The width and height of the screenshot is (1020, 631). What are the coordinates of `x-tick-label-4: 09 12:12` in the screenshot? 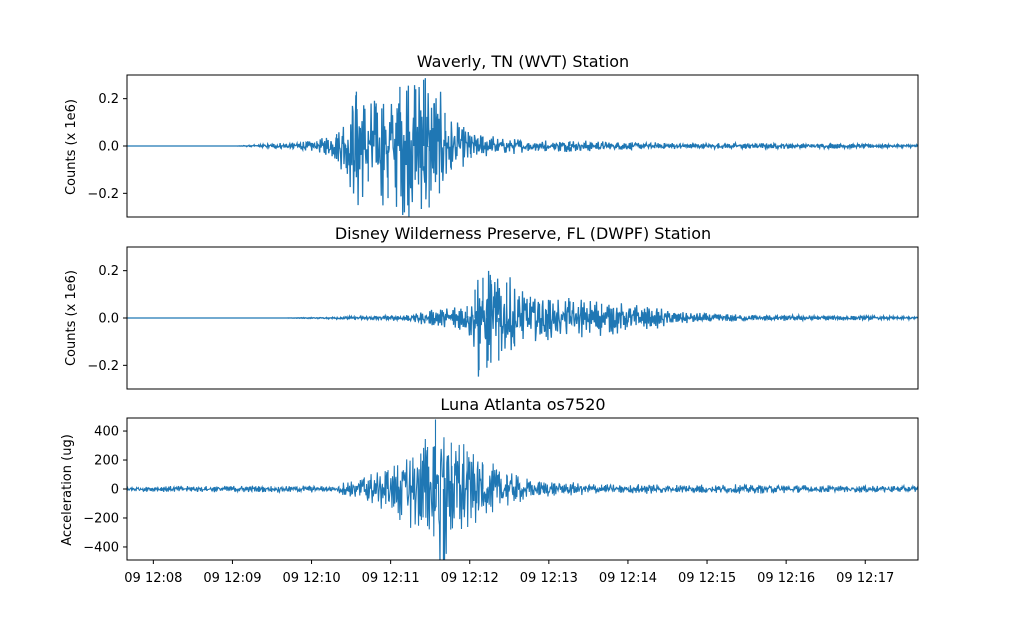 It's located at (470, 578).